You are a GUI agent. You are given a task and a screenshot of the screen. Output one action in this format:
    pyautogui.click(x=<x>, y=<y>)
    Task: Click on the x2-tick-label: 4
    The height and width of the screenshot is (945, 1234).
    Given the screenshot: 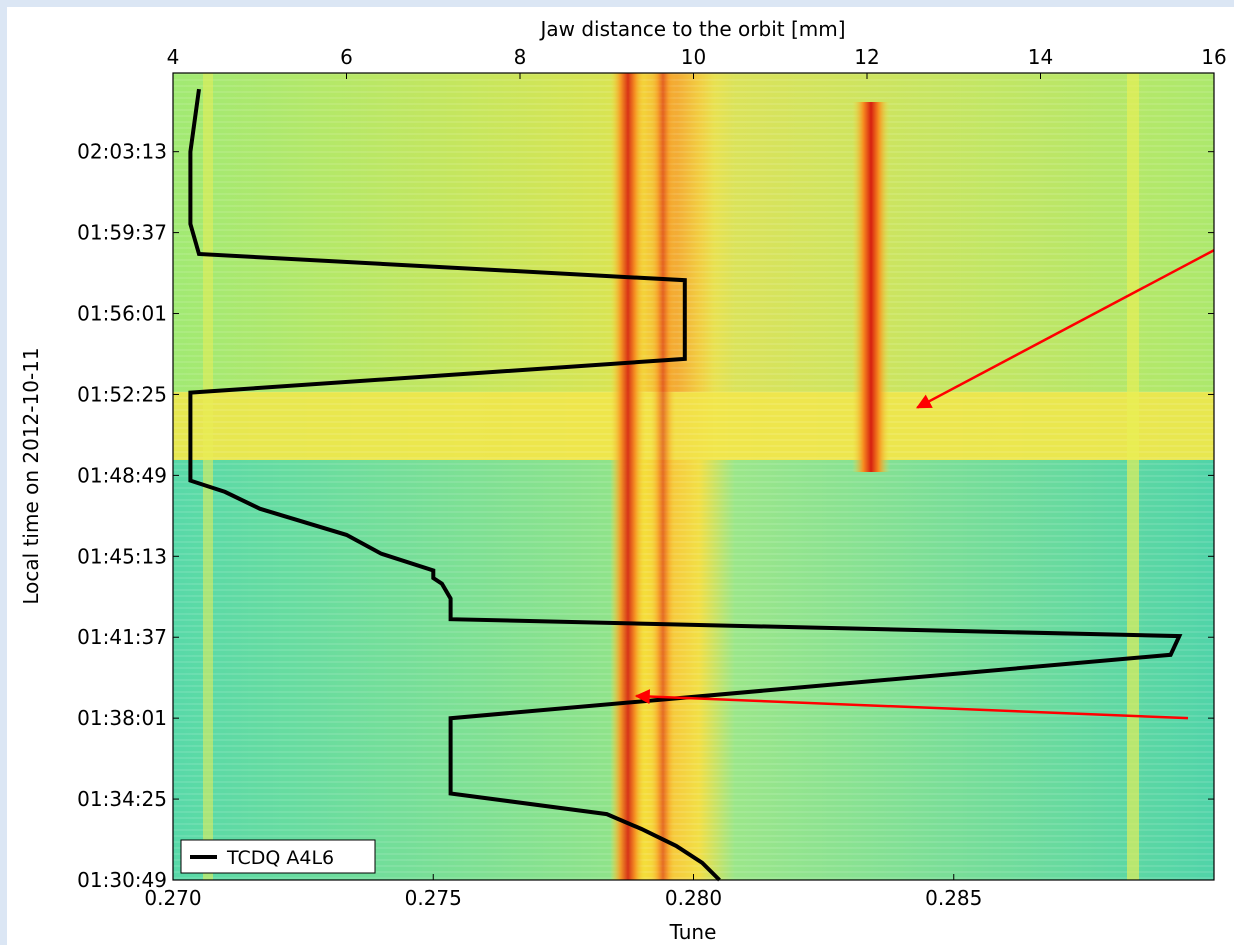 What is the action you would take?
    pyautogui.click(x=173, y=57)
    